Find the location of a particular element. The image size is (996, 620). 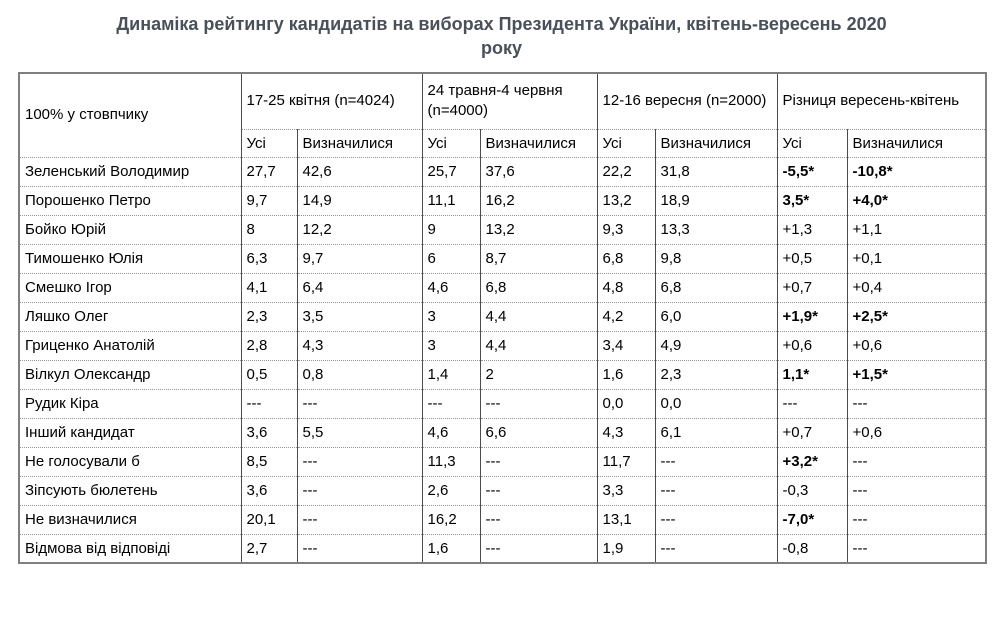

value-cell: 4,1 is located at coordinates (269, 287).